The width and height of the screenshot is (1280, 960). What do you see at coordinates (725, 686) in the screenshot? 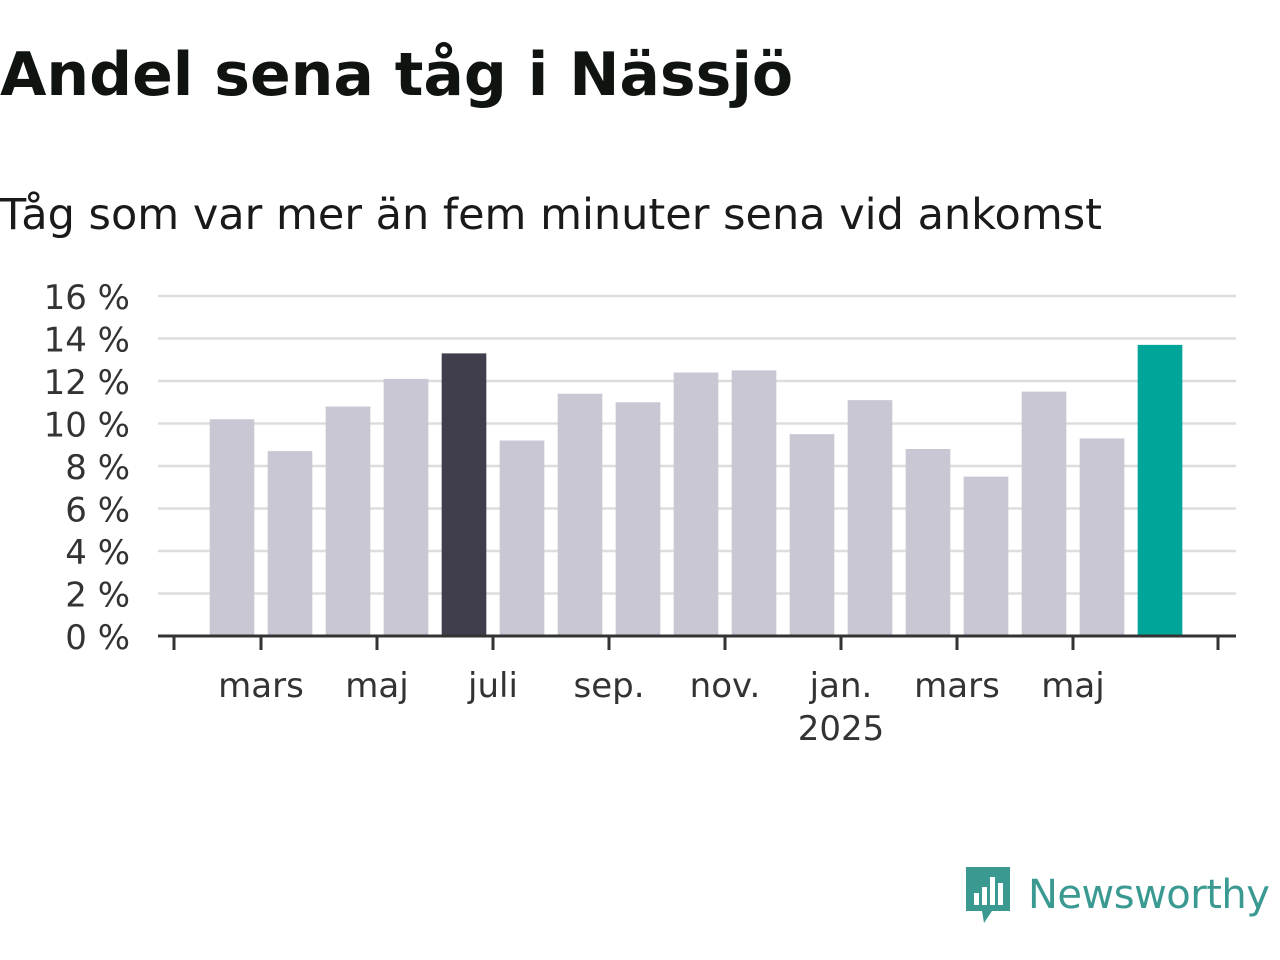
I see `x-tick-label: nov.` at bounding box center [725, 686].